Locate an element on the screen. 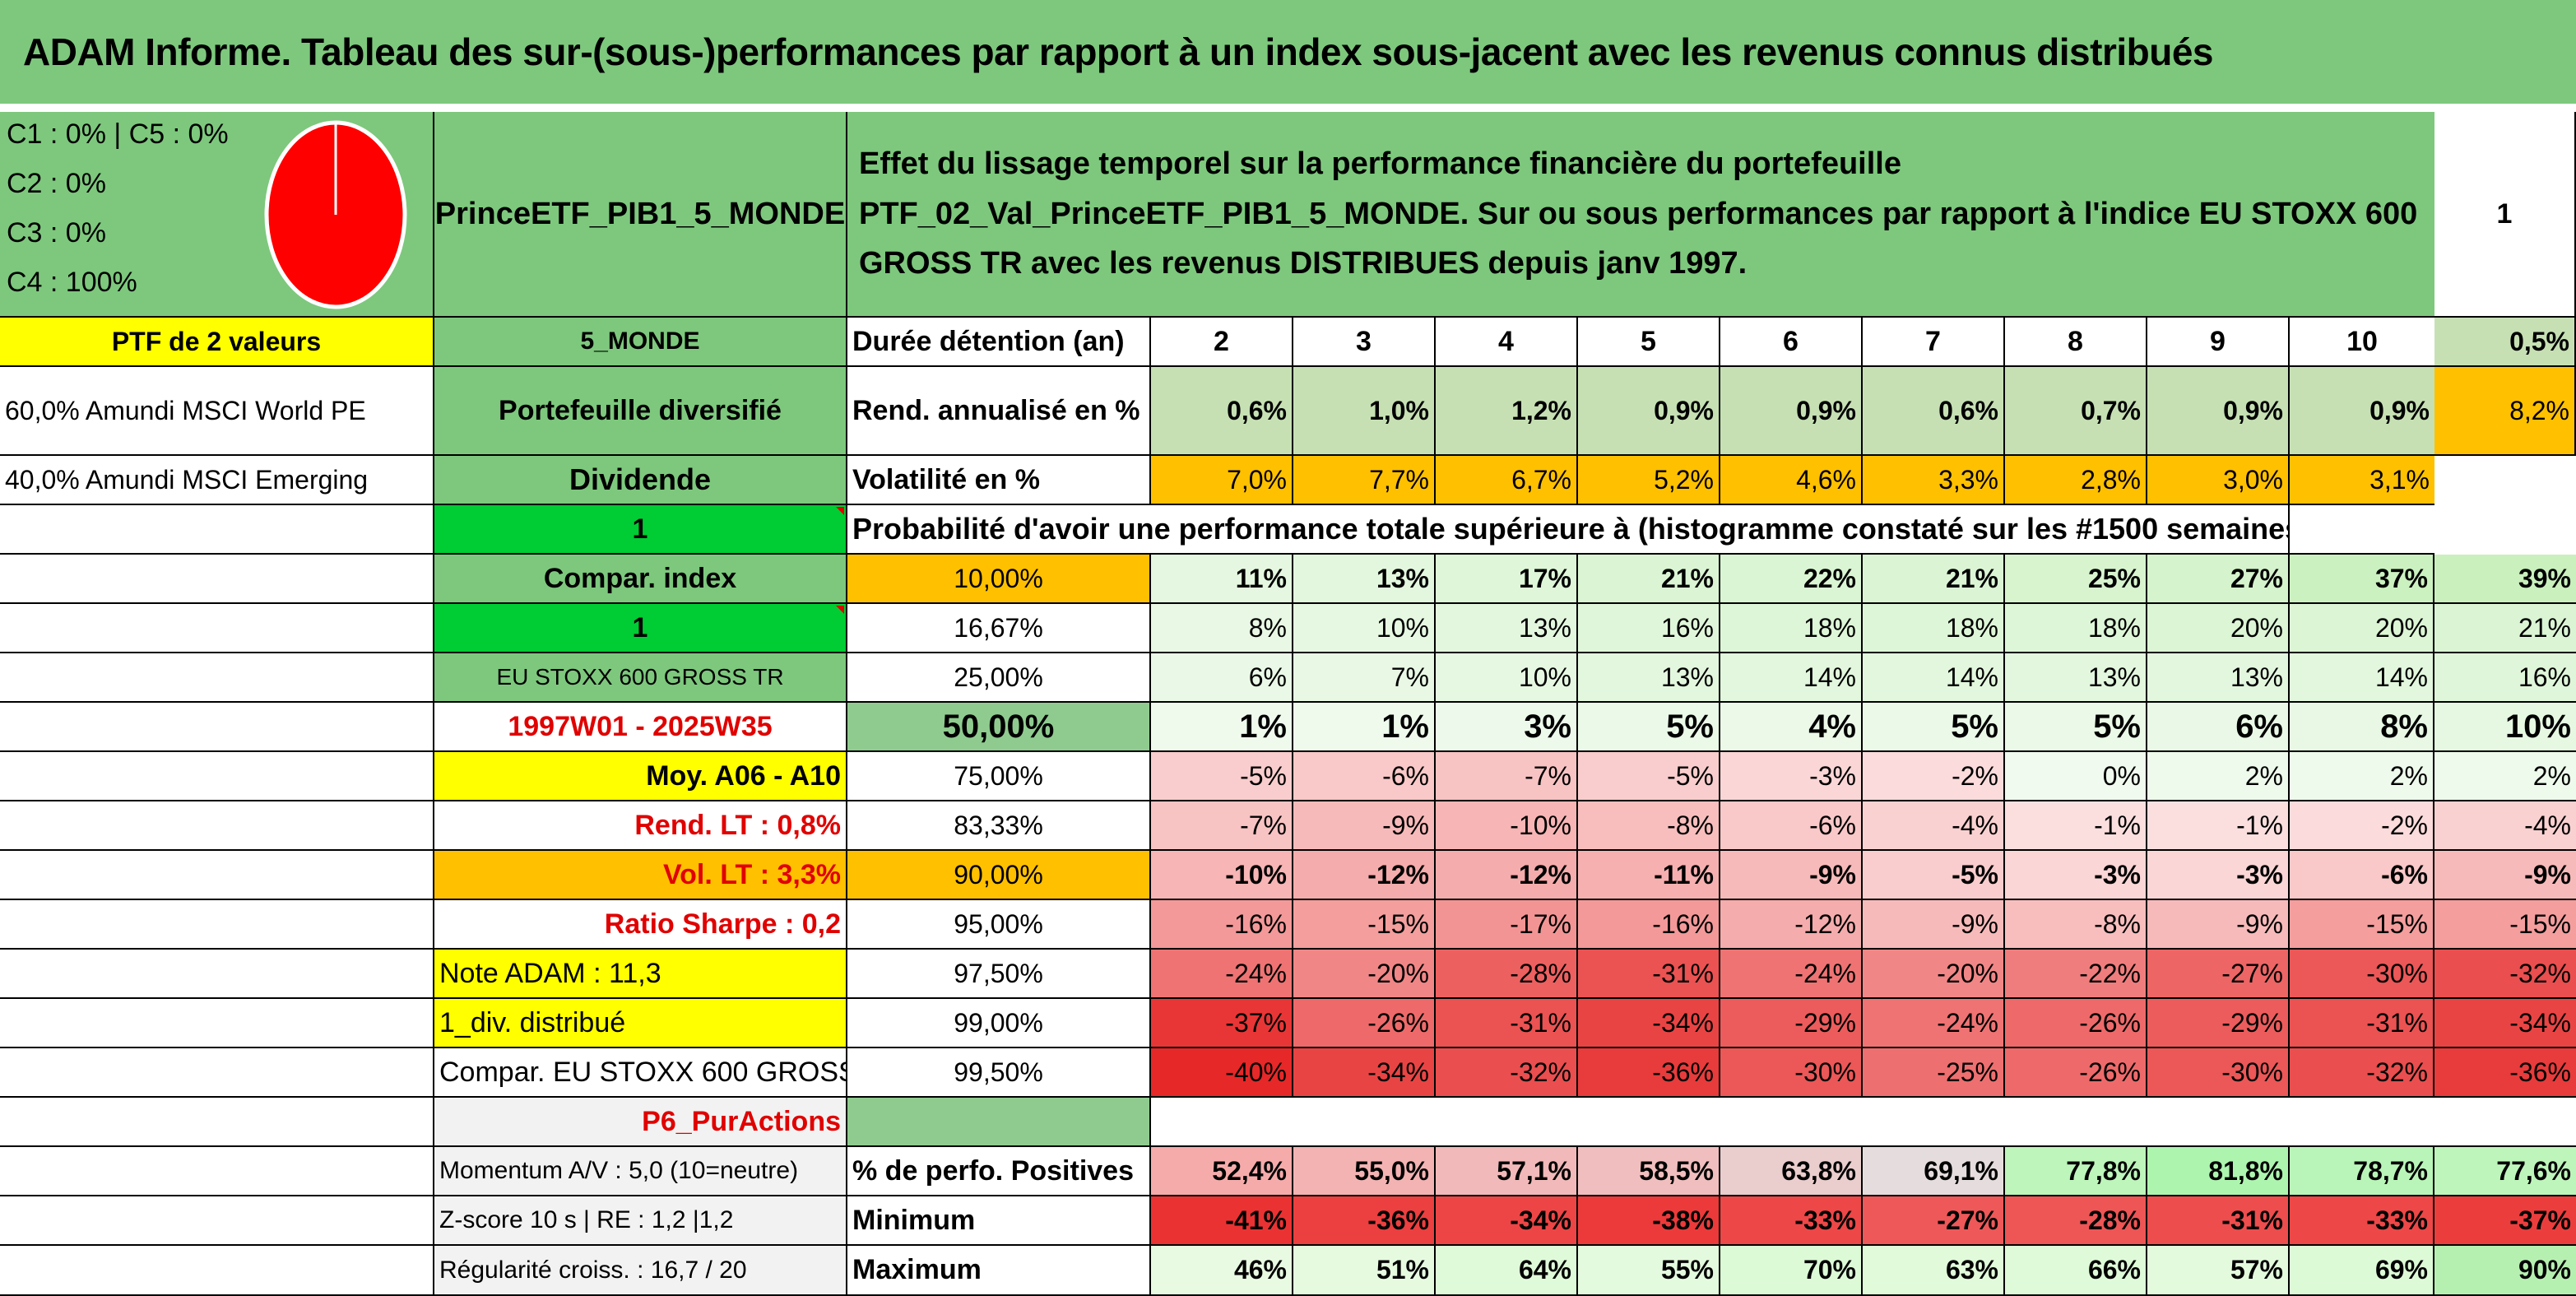 The width and height of the screenshot is (2576, 1296). prob-cell: -26% is located at coordinates (2076, 1023).